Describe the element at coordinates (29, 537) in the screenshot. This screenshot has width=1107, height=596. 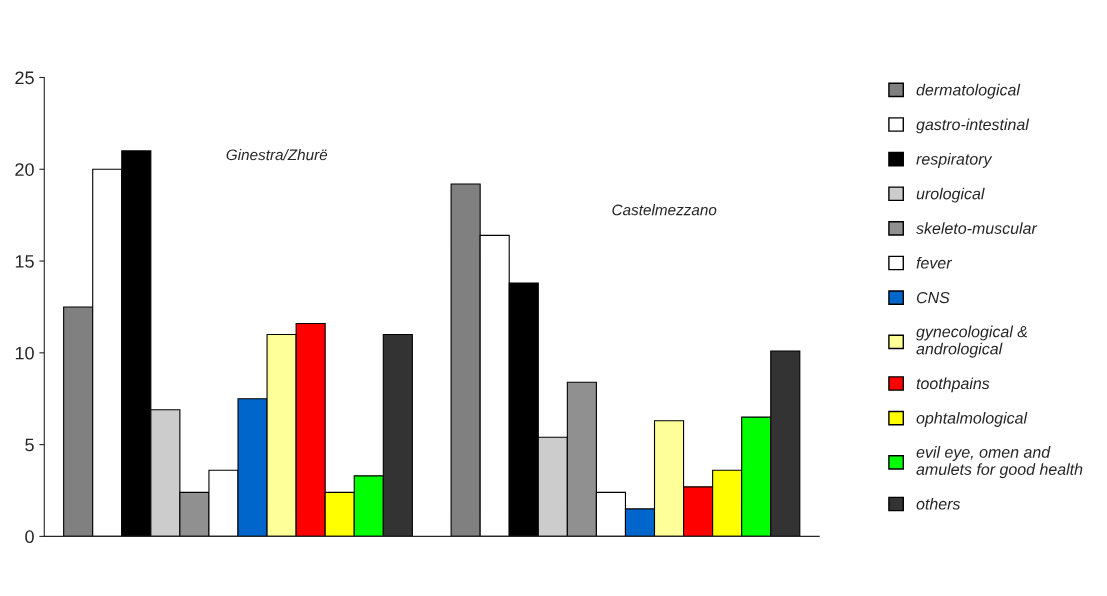
I see `y-tick-label: 0` at that location.